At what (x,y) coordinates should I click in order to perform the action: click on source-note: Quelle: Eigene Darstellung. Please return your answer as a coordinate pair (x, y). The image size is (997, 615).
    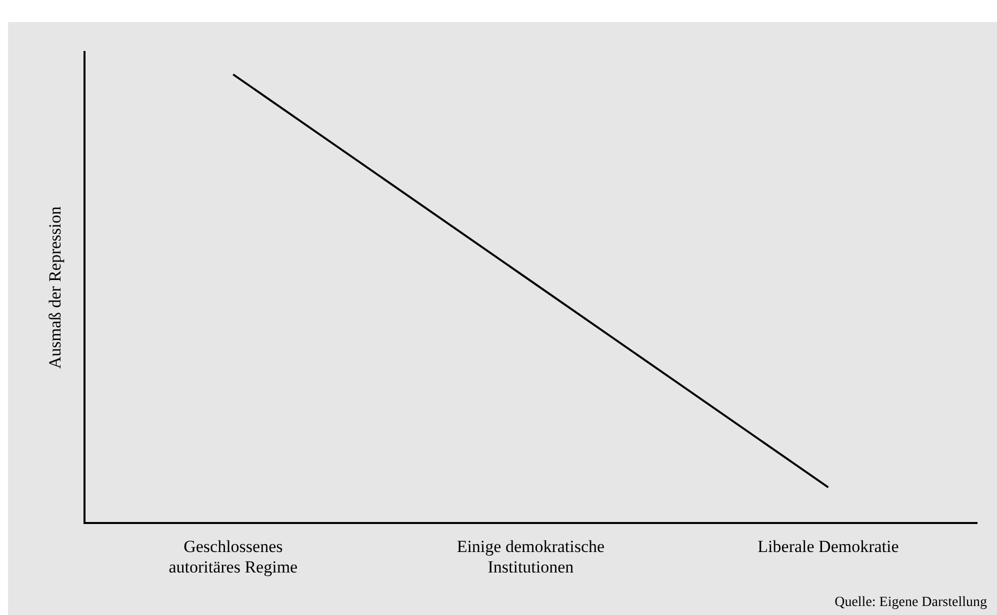
    Looking at the image, I should click on (910, 603).